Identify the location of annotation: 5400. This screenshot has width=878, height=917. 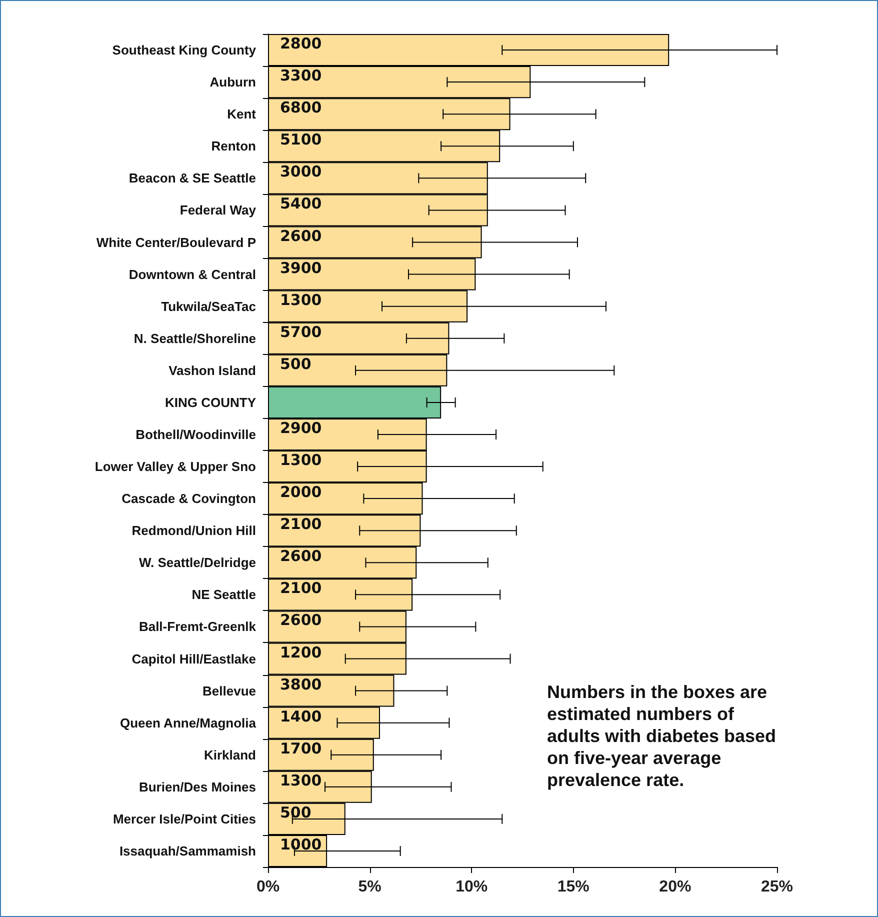
(301, 203).